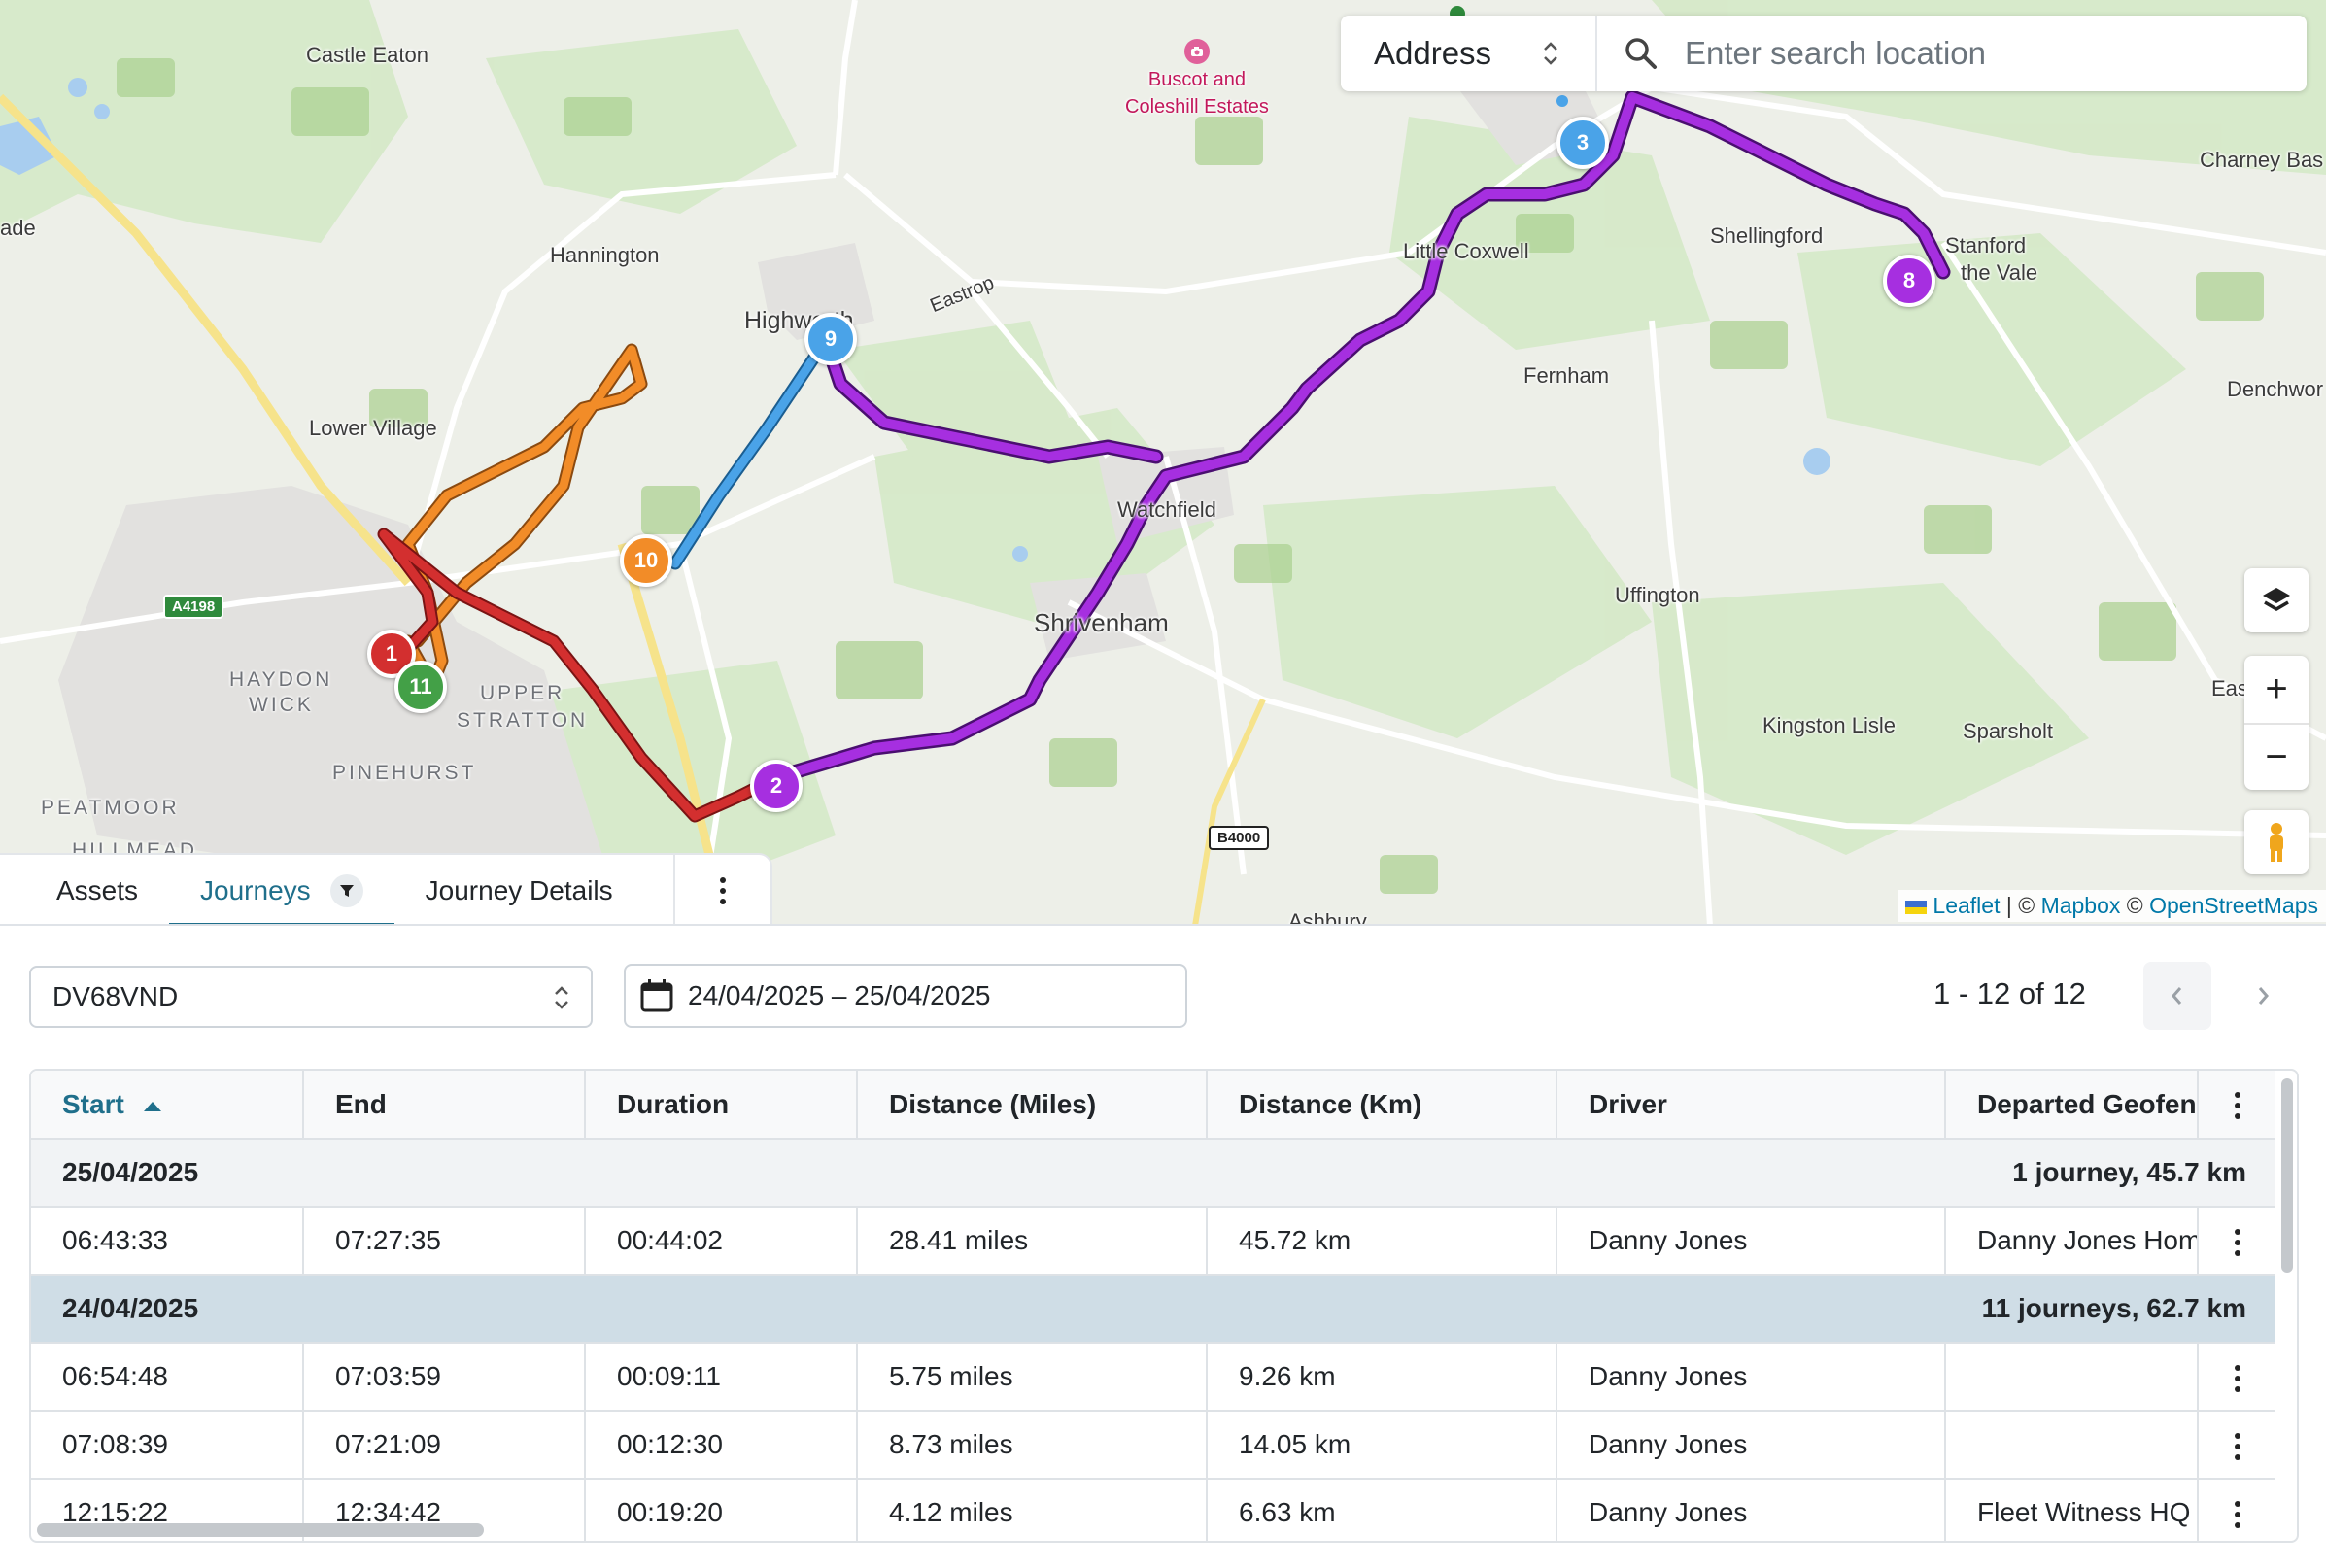 The image size is (2326, 1568). Describe the element at coordinates (2276, 756) in the screenshot. I see `zoom-out-button: −` at that location.